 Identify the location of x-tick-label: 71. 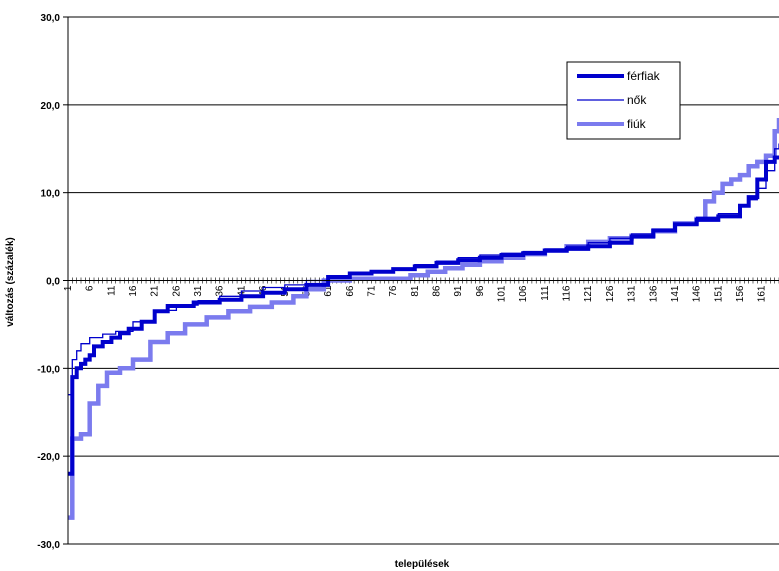
(371, 291).